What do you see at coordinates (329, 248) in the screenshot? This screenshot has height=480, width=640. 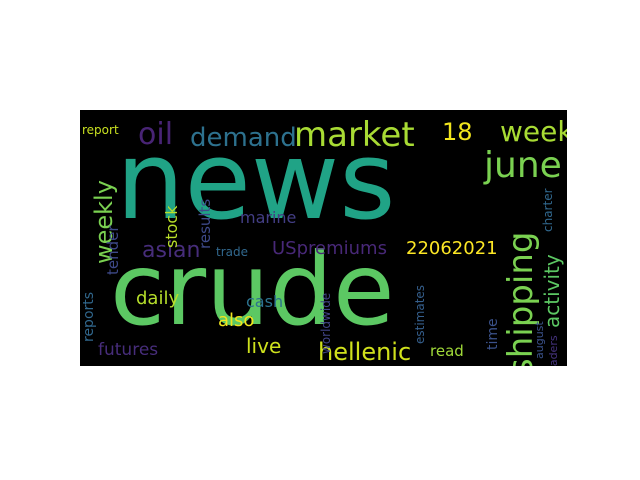 I see `word-uspremiums: USpremiums` at bounding box center [329, 248].